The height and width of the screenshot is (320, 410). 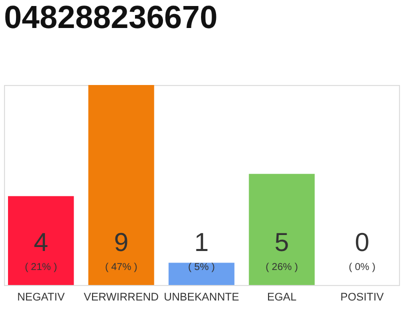 What do you see at coordinates (121, 267) in the screenshot?
I see `annotation: ( 47% )` at bounding box center [121, 267].